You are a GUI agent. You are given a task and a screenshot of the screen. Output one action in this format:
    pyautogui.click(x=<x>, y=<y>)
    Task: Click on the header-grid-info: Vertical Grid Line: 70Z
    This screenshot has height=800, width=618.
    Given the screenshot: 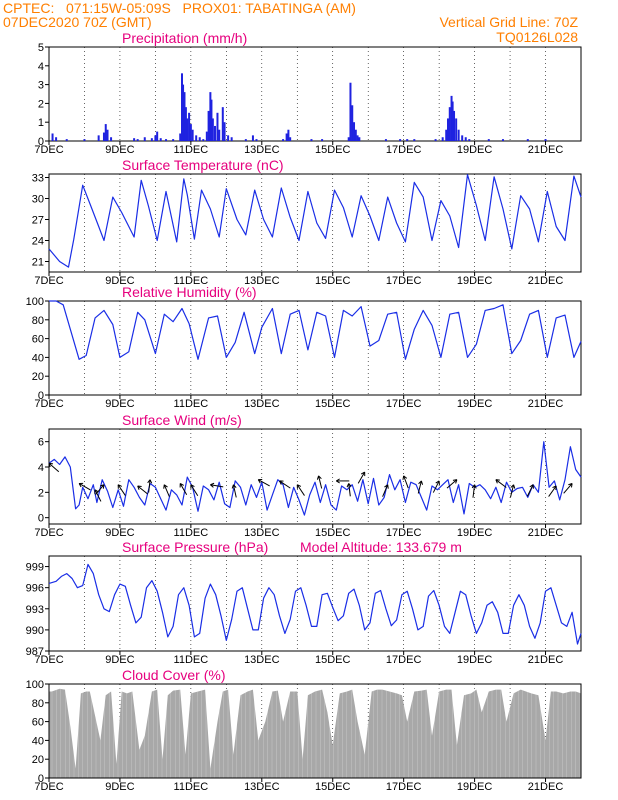 What is the action you would take?
    pyautogui.click(x=508, y=22)
    